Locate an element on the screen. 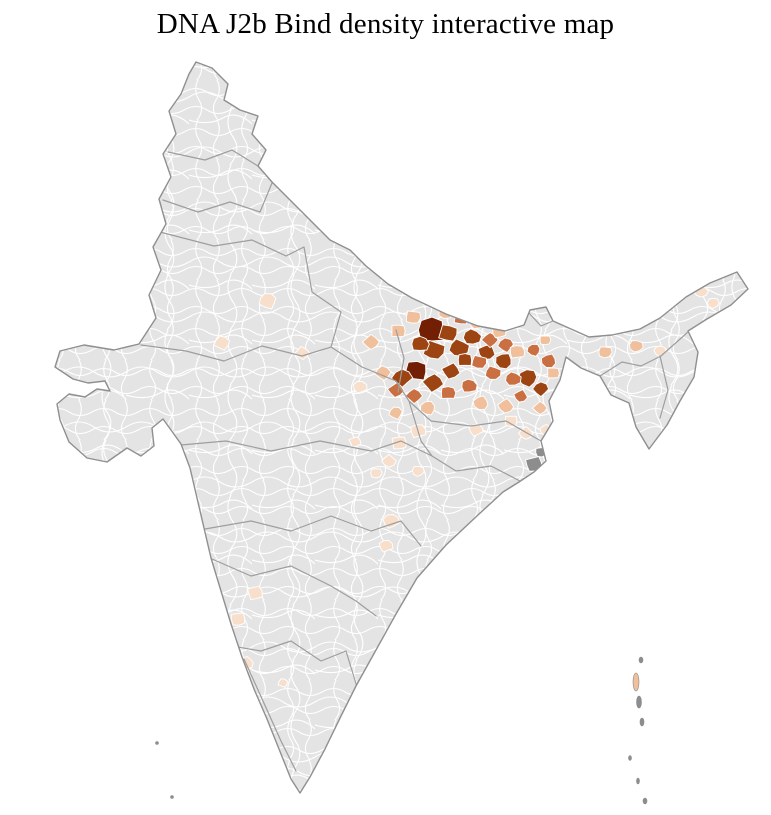  islands is located at coordinates (401, 730).